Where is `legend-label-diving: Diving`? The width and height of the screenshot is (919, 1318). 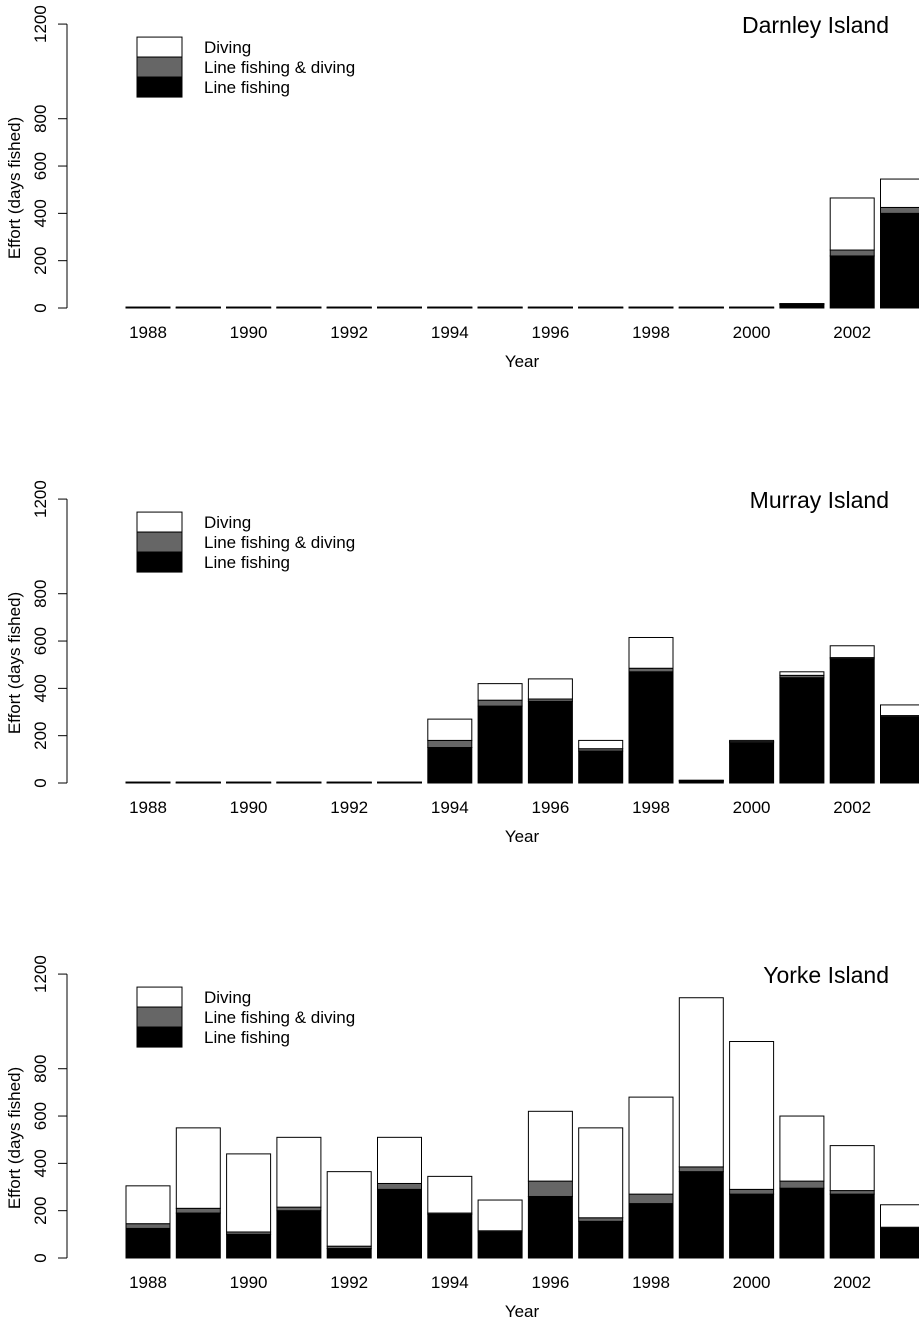 legend-label-diving: Diving is located at coordinates (227, 47).